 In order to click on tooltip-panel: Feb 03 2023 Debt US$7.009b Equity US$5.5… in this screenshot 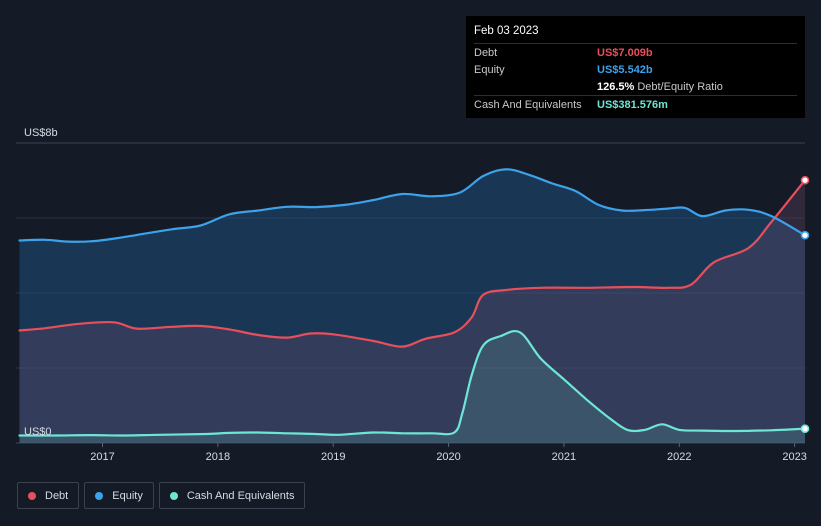, I will do `click(635, 67)`.